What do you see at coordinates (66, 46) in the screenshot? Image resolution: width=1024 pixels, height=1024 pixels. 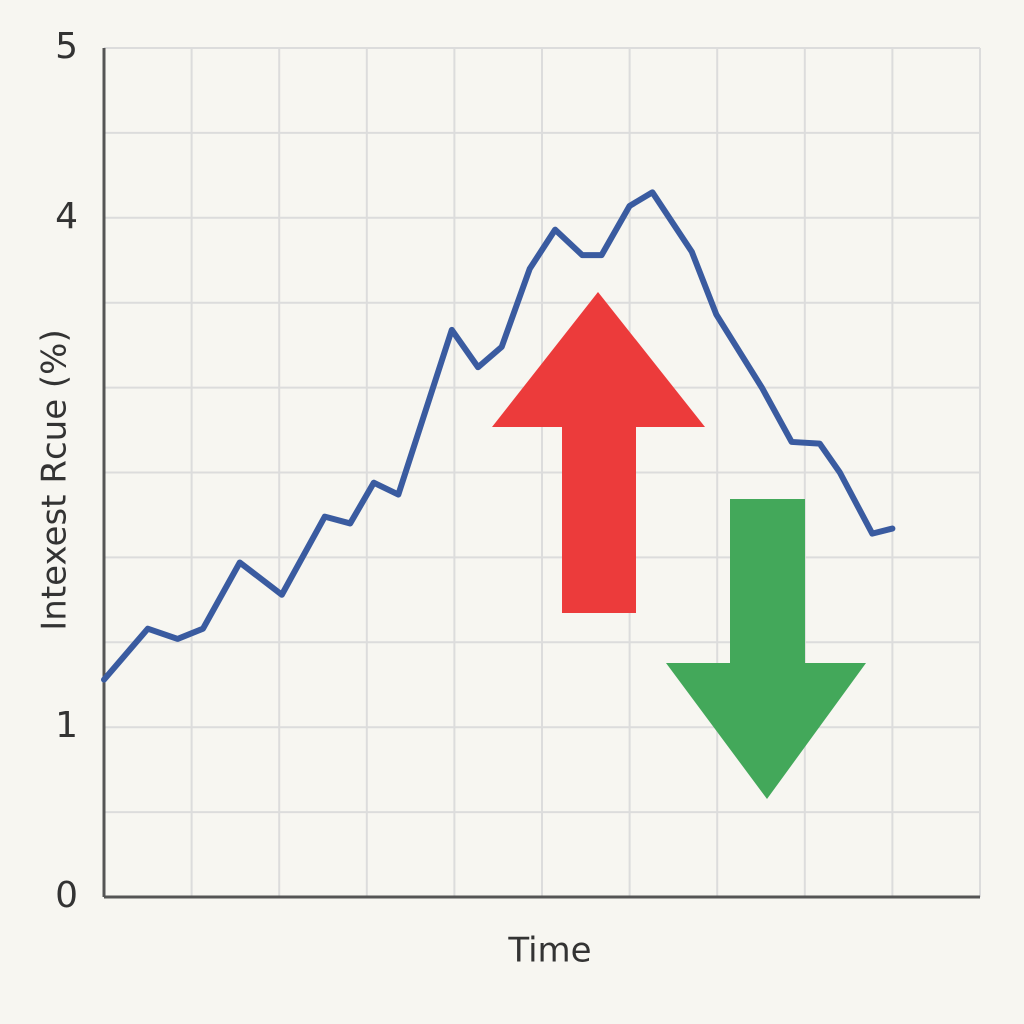 I see `y-tick-label: 5` at bounding box center [66, 46].